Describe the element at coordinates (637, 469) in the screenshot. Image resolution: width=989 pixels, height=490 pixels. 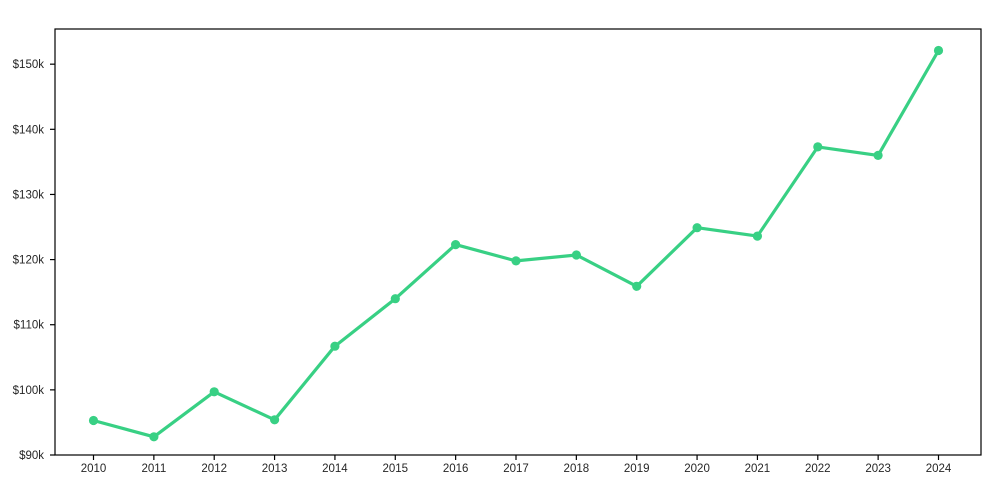
I see `x-axis-tick-label: 2019` at that location.